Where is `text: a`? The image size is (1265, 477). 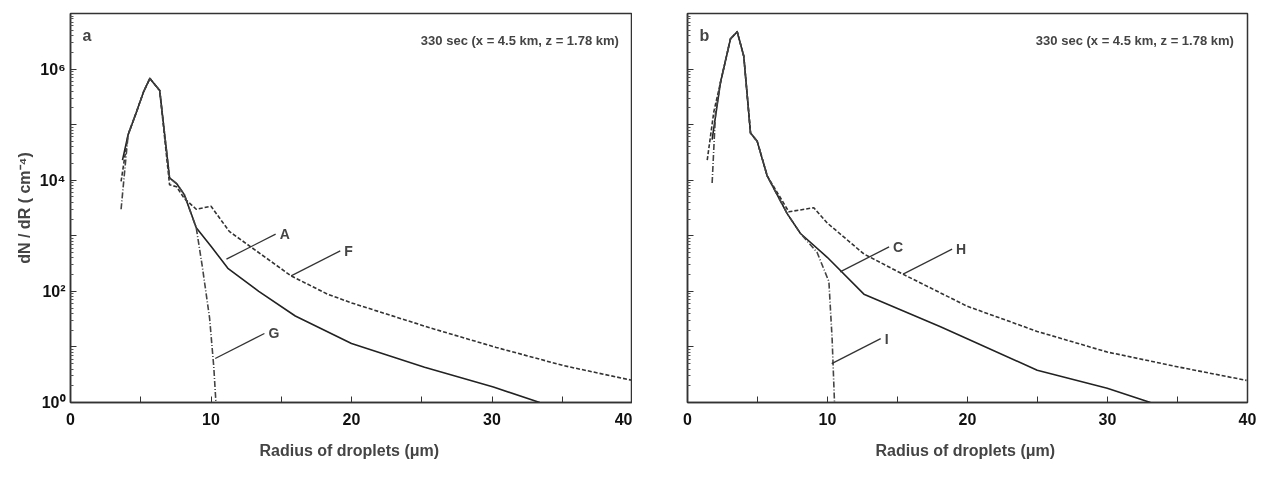
text: a is located at coordinates (87, 35).